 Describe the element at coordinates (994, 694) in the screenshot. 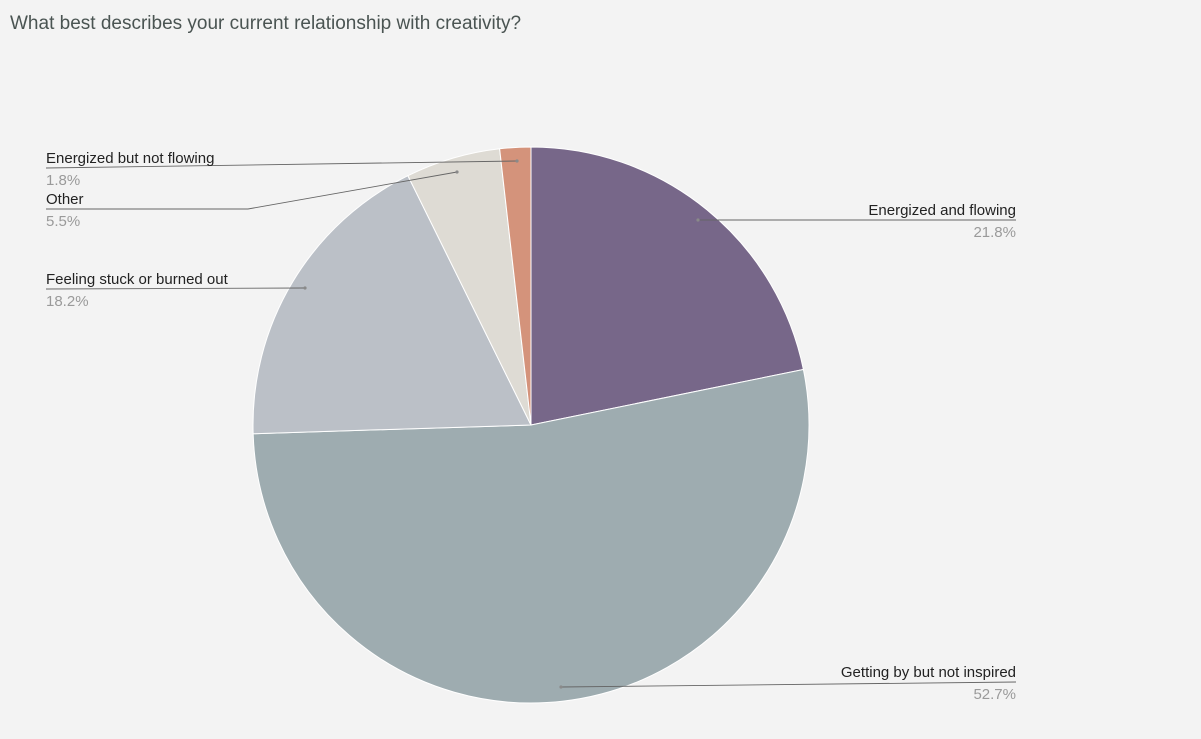

I see `slice-value-getting-by-but-not-inspired: 52.7%` at that location.